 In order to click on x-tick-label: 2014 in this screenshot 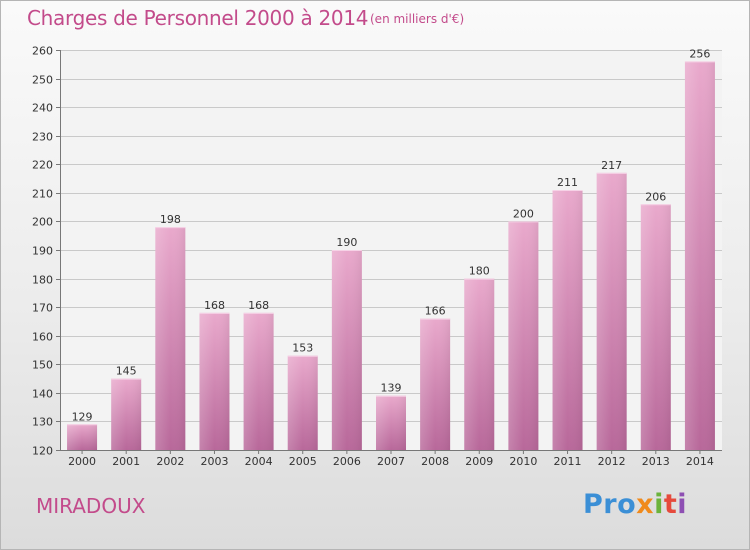, I will do `click(700, 461)`.